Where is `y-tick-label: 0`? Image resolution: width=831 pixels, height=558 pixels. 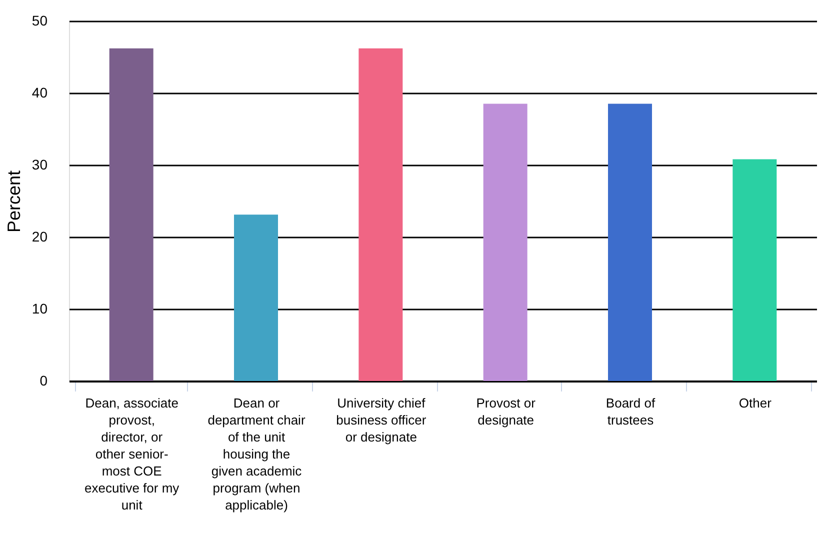 y-tick-label: 0 is located at coordinates (44, 380).